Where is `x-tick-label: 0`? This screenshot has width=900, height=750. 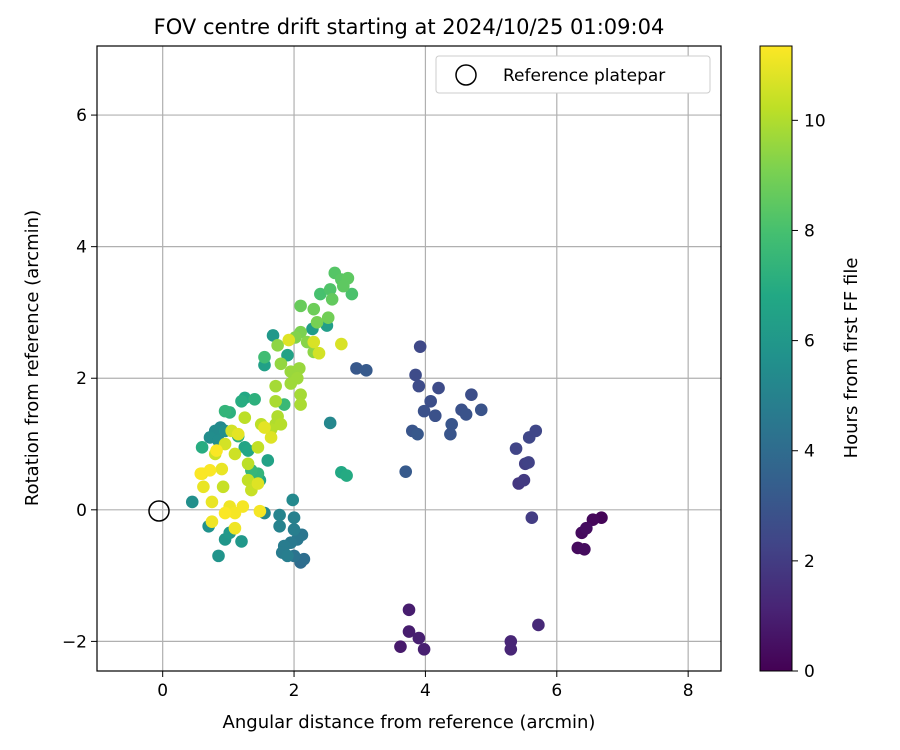
x-tick-label: 0 is located at coordinates (162, 691).